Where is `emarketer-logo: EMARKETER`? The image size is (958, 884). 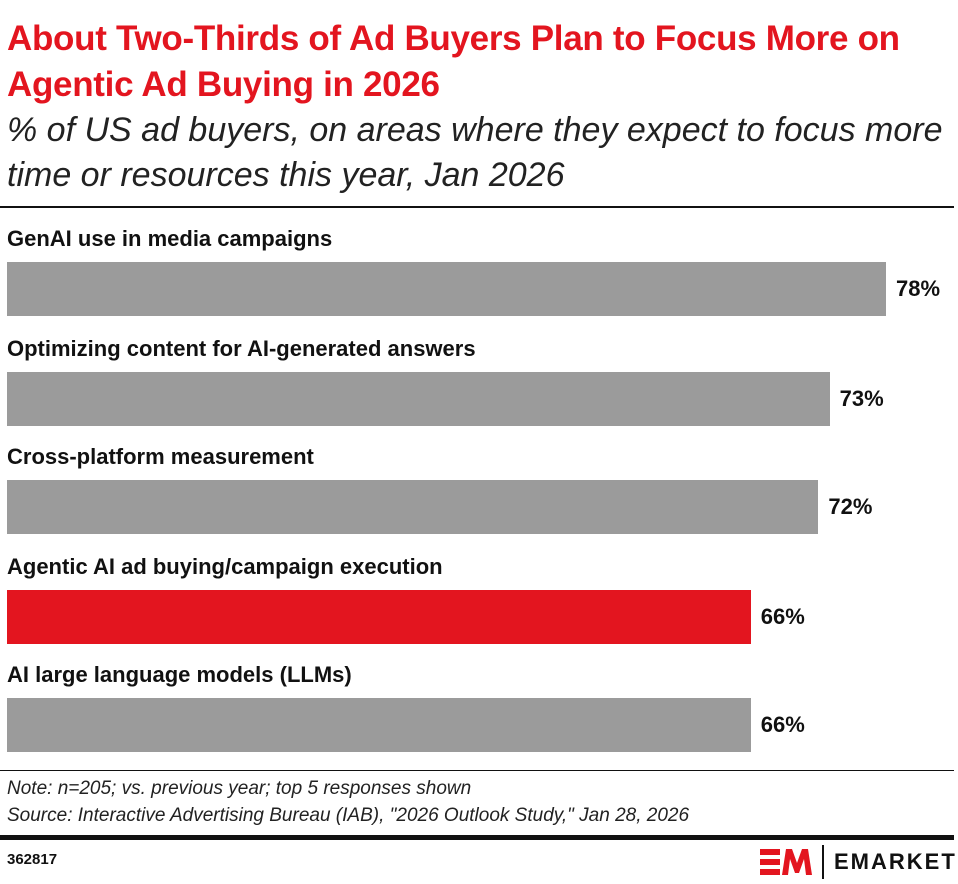 emarketer-logo: EMARKETER is located at coordinates (859, 862).